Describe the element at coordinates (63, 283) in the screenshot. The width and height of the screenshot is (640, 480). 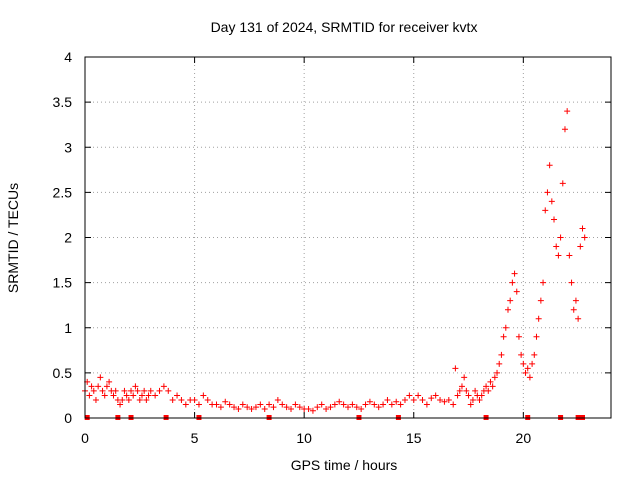
I see `y-tick-label: 1.5` at that location.